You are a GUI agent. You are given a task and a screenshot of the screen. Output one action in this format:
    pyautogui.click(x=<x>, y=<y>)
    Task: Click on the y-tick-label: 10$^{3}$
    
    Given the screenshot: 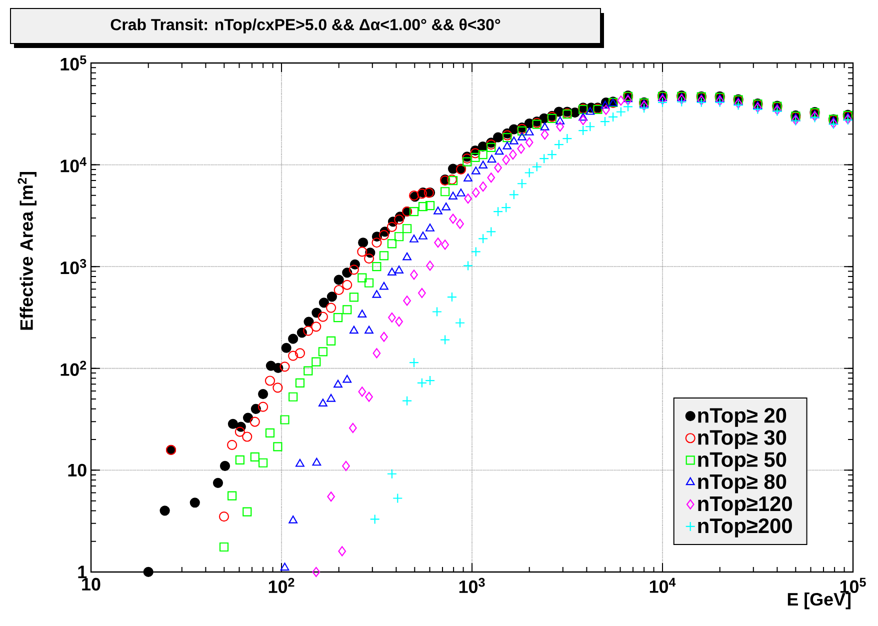 What is the action you would take?
    pyautogui.click(x=73, y=266)
    